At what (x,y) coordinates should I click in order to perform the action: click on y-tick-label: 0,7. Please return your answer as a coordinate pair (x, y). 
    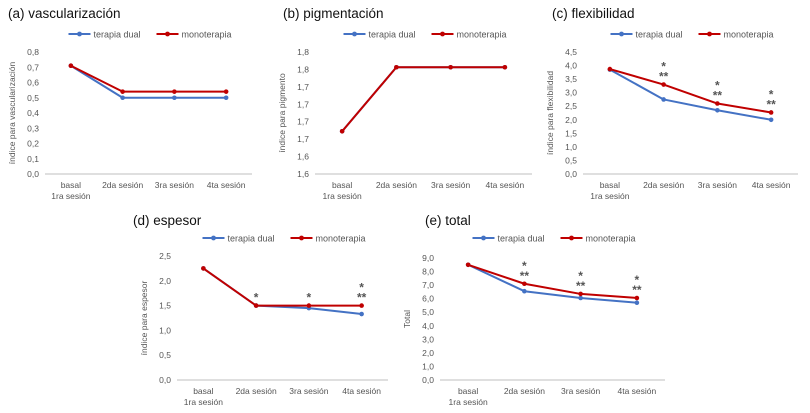
    Looking at the image, I should click on (33, 67).